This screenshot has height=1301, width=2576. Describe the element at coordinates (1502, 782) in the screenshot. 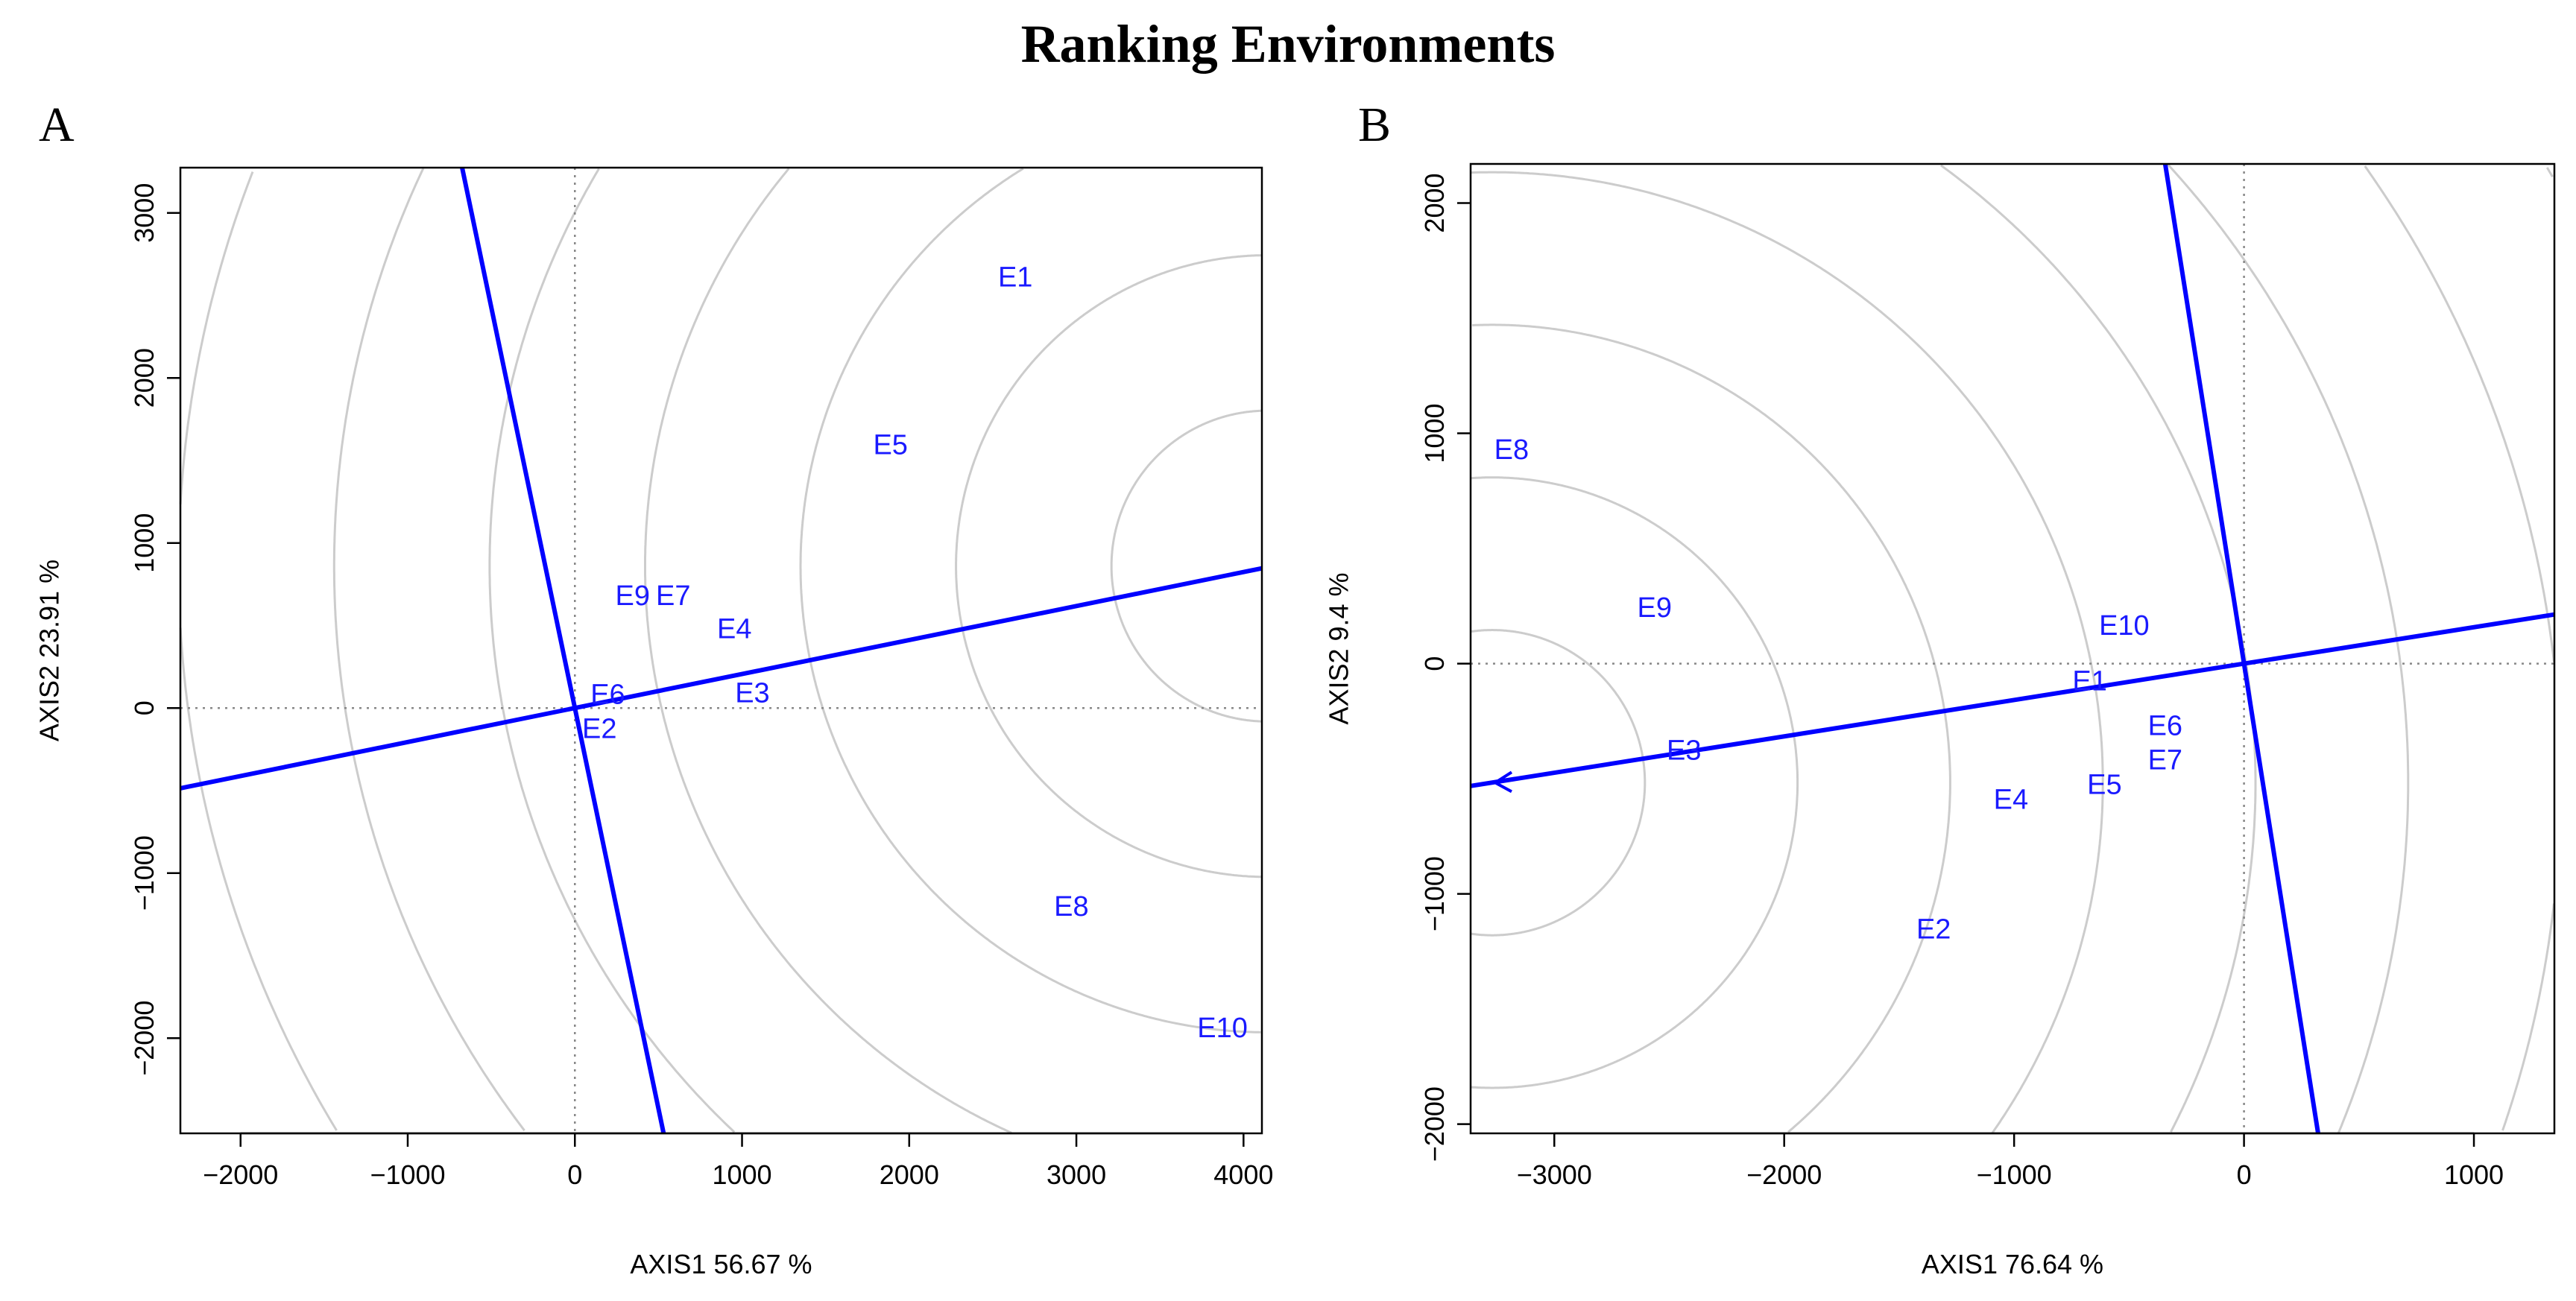

I see `arrow-left-icon` at that location.